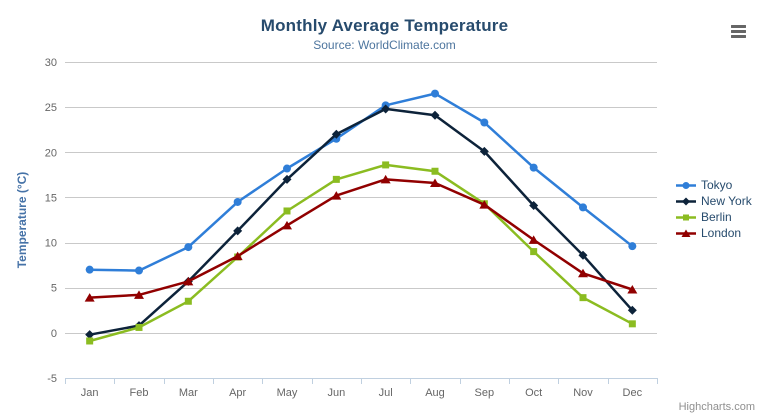 This screenshot has height=416, width=769. What do you see at coordinates (716, 407) in the screenshot?
I see `highcharts-credit: Highcharts.com` at bounding box center [716, 407].